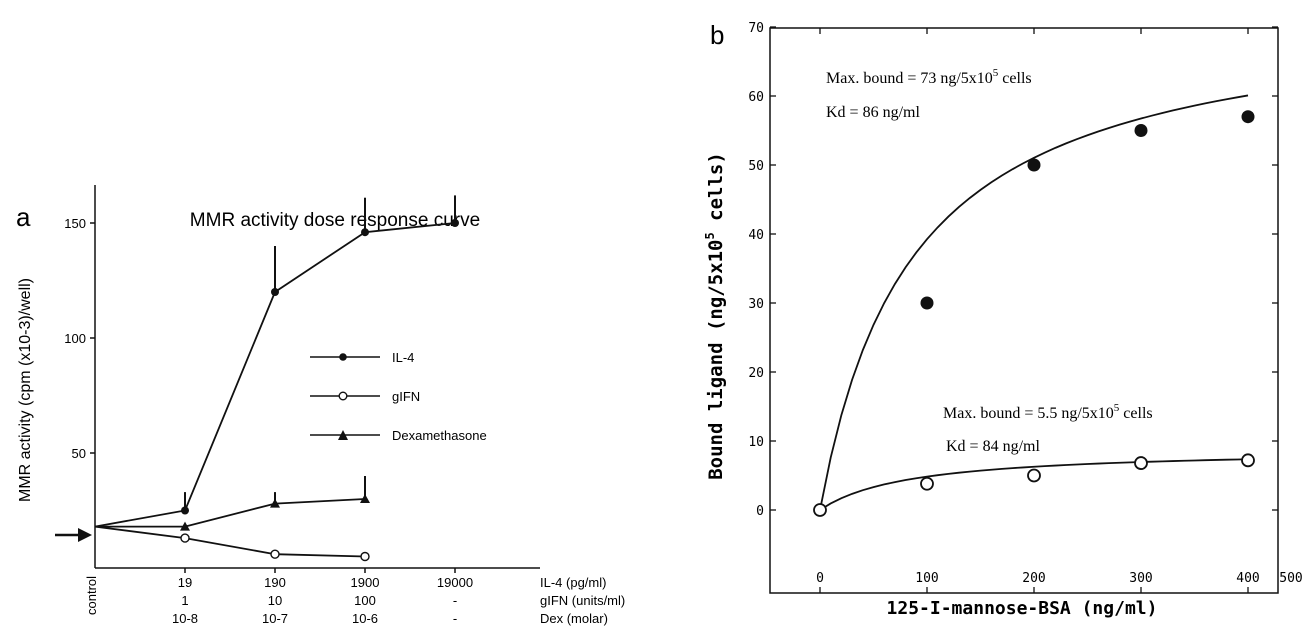  Describe the element at coordinates (91, 595) in the screenshot. I see `chart-a-control-label: control` at that location.